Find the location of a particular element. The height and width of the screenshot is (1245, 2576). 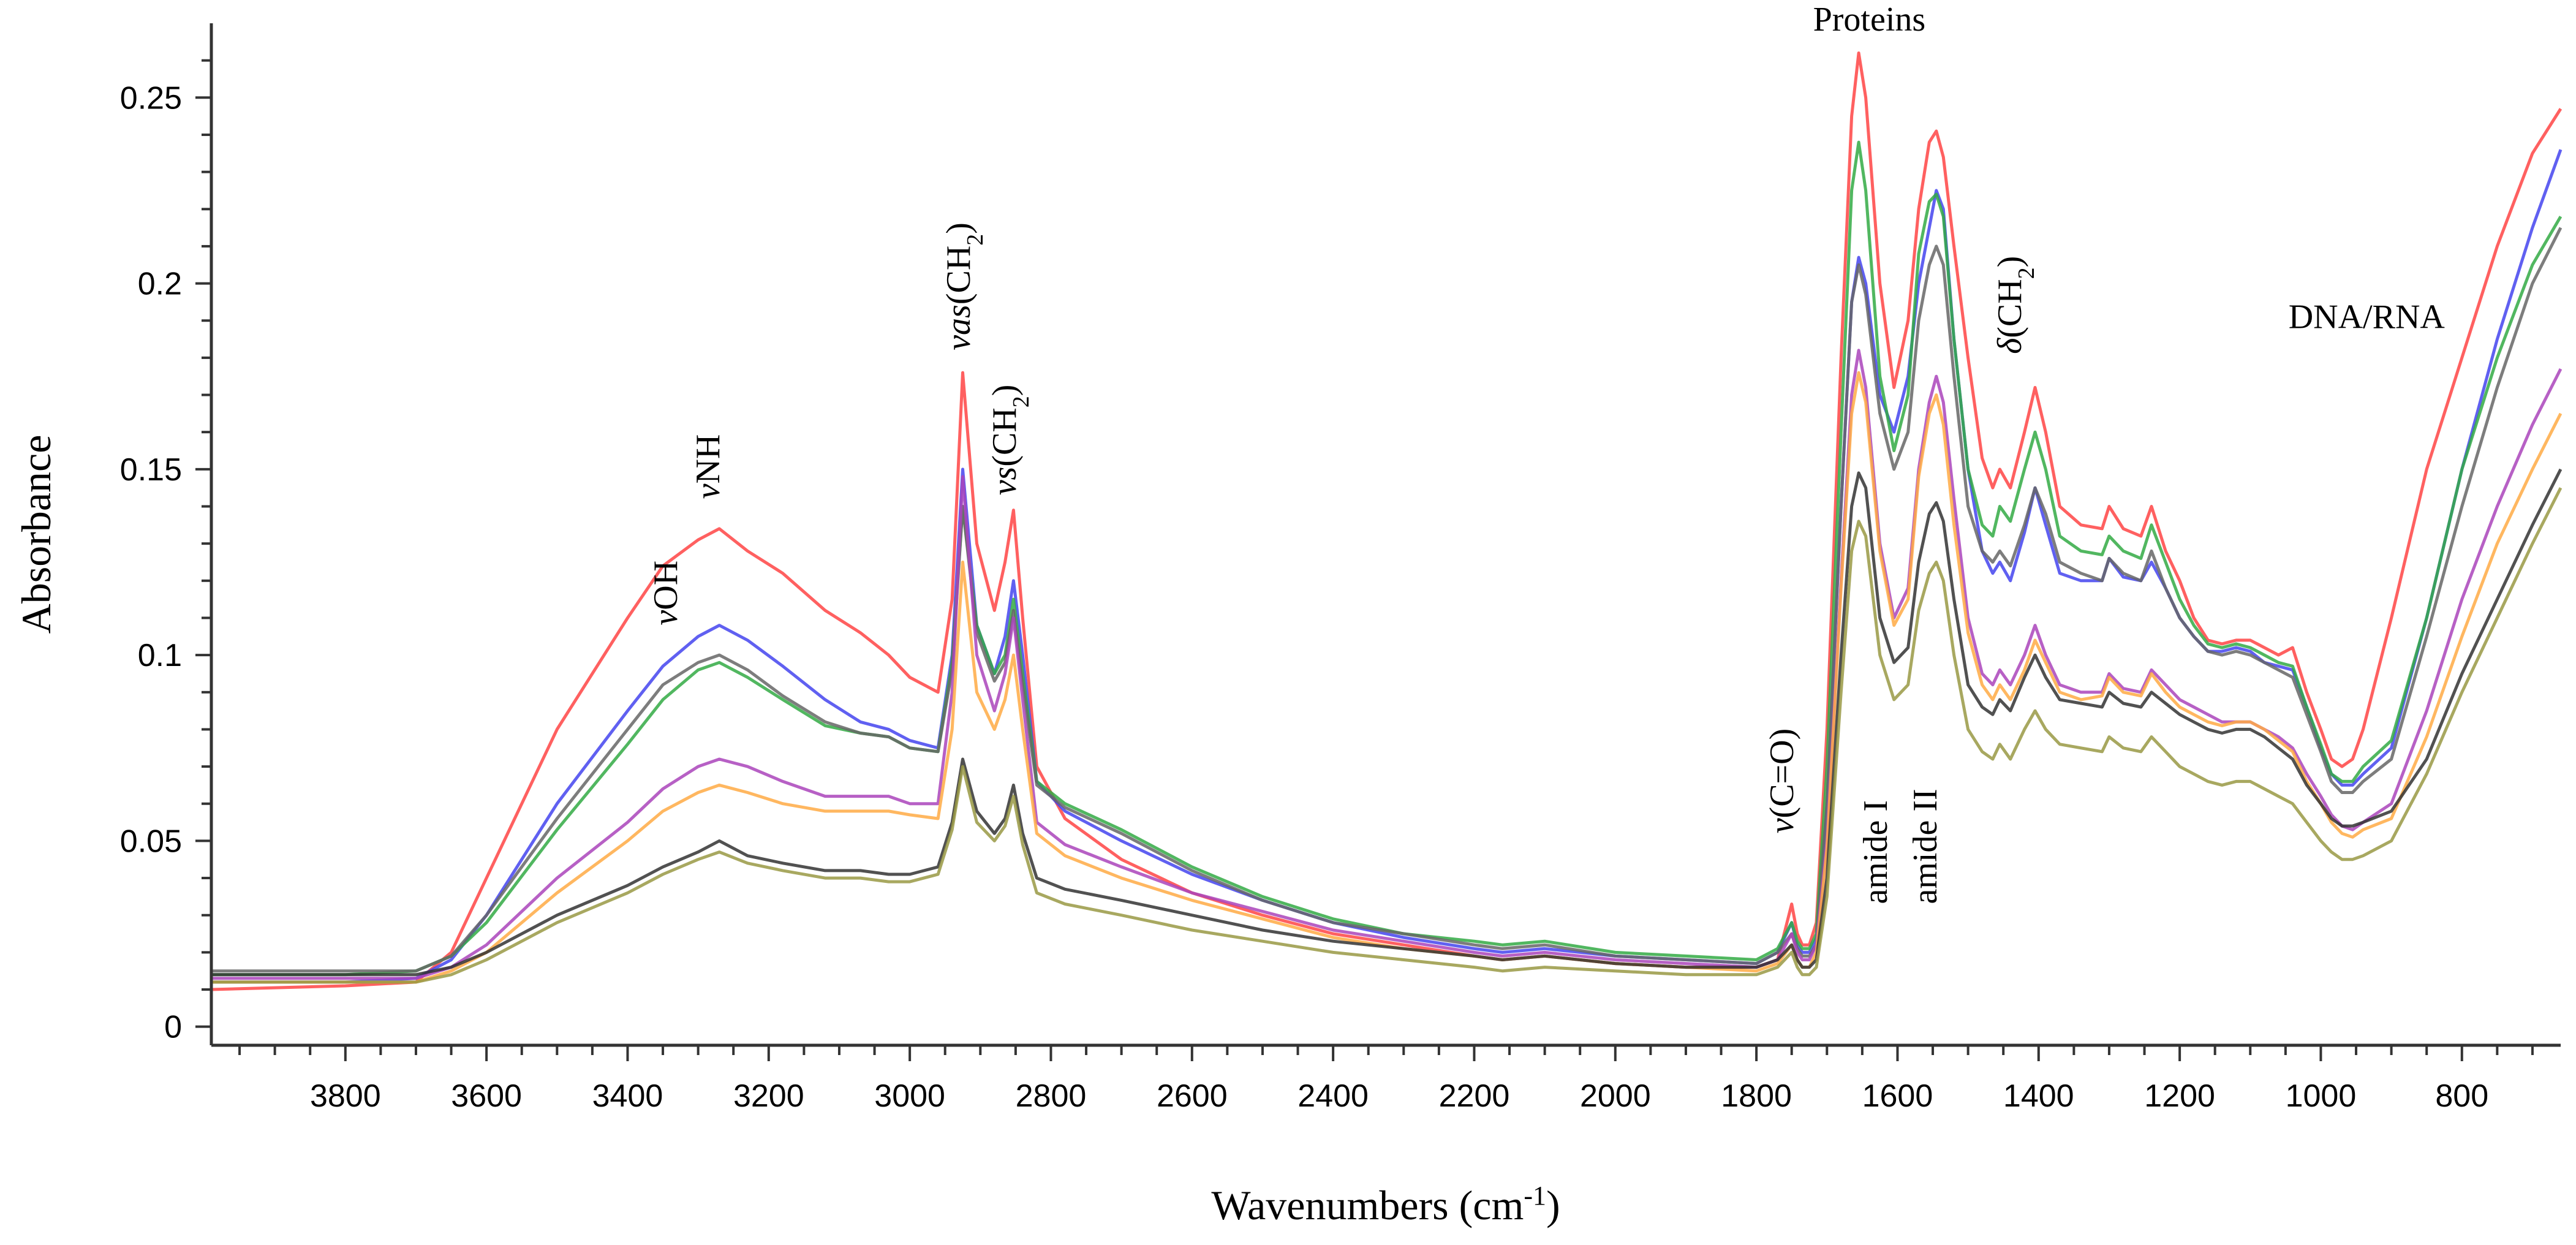

annotation-voh: νOH is located at coordinates (666, 593).